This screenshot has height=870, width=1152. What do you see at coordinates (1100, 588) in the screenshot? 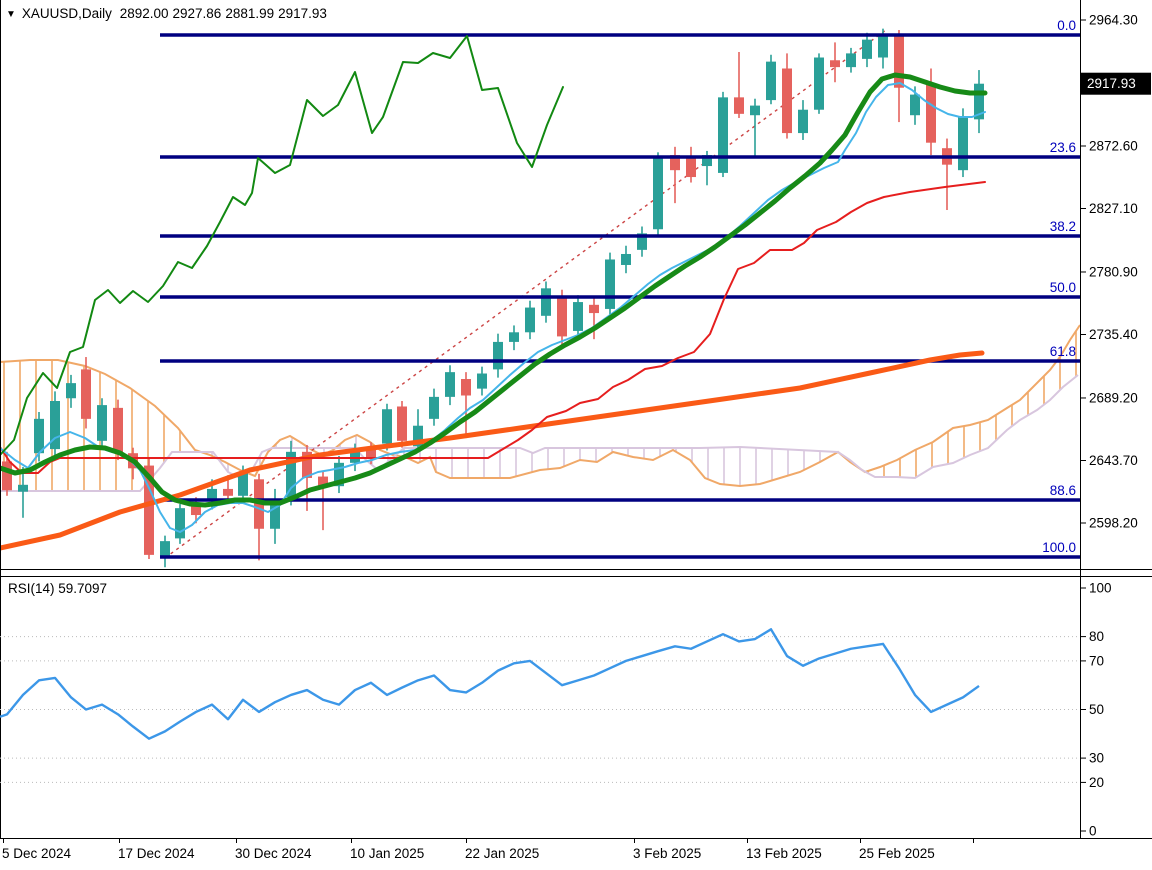
I see `rsi-tick-label: 100` at bounding box center [1100, 588].